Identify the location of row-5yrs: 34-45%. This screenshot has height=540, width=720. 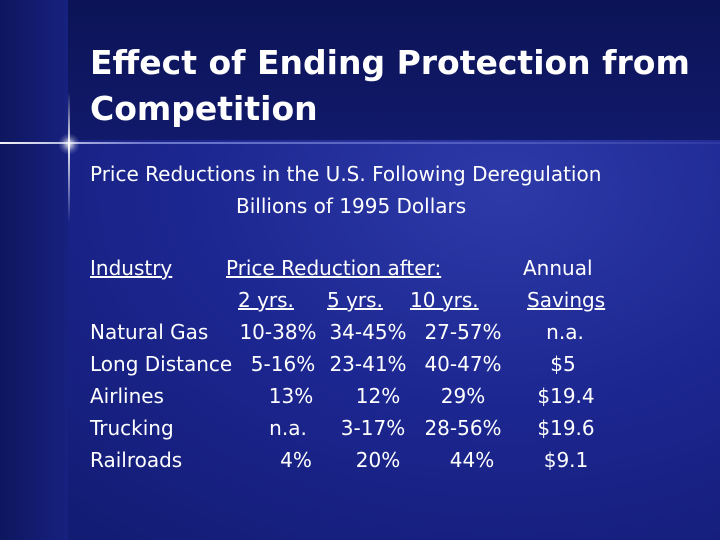
(368, 332).